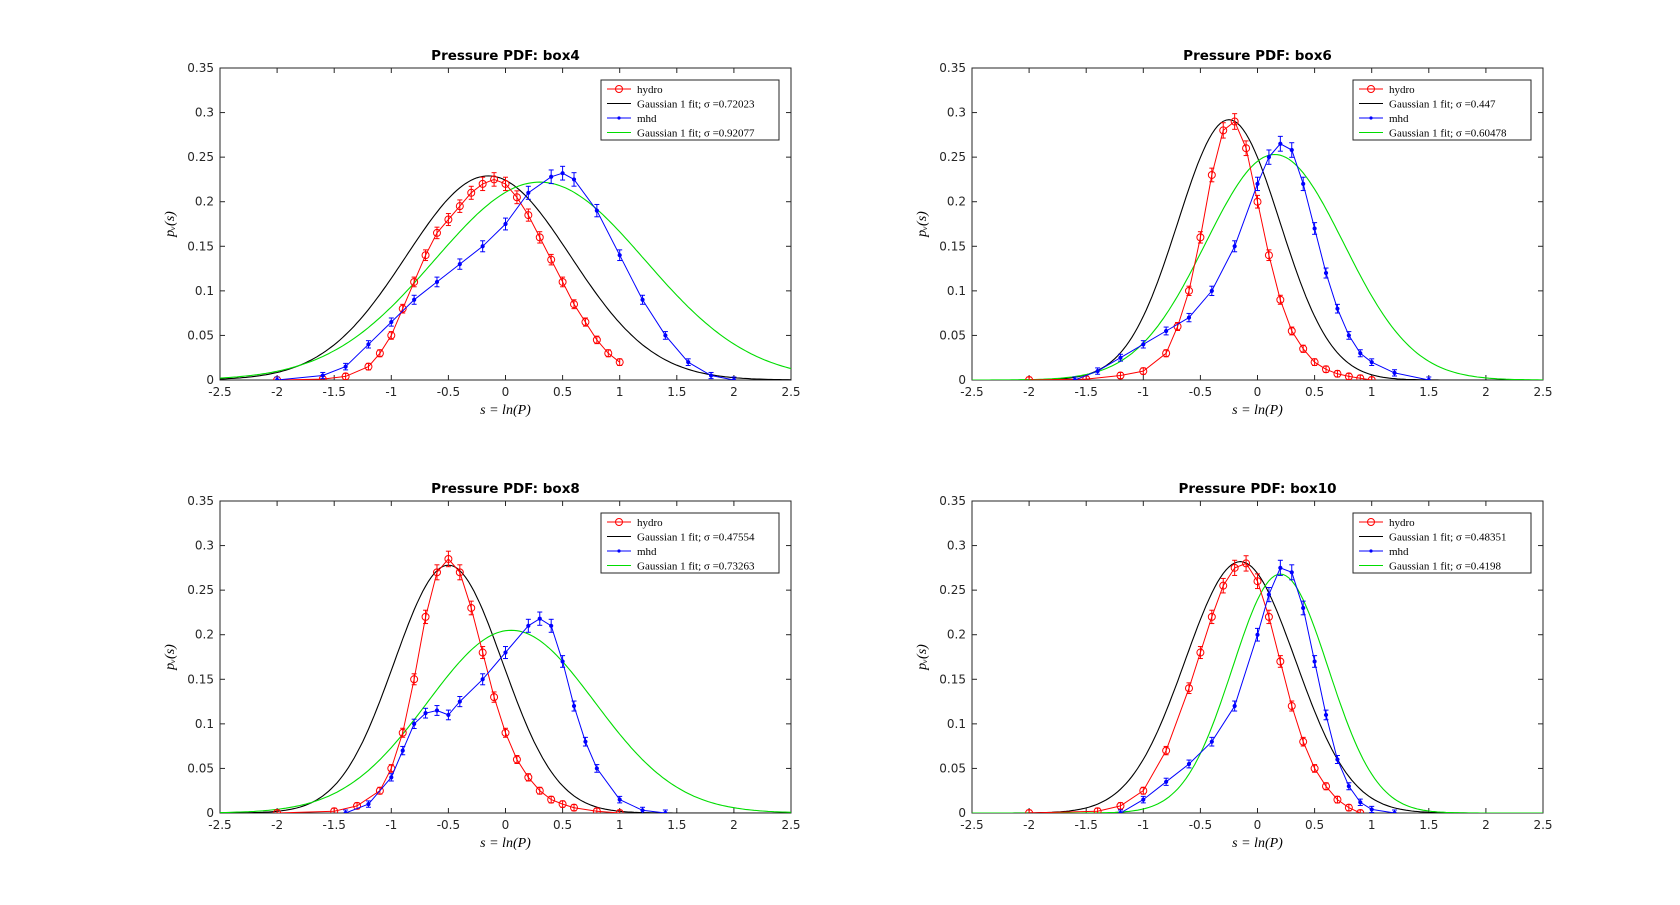 The width and height of the screenshot is (1680, 905). Describe the element at coordinates (696, 134) in the screenshot. I see `legend-entry-label: Gaussian 1 fit; σ =0.92077` at that location.